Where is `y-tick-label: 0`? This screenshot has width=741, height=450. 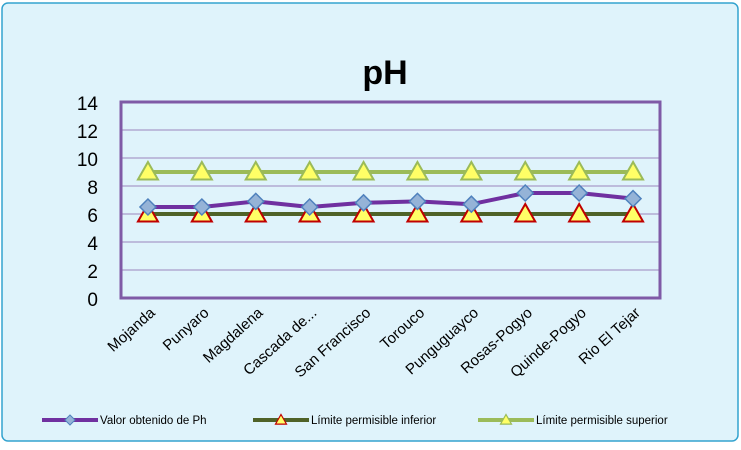
y-tick-label: 0 is located at coordinates (92, 300).